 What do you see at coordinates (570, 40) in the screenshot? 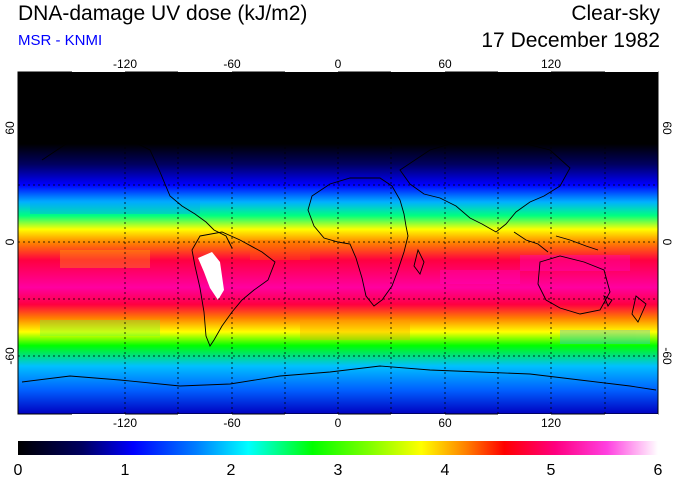
I see `map-date: 17 December 1982` at bounding box center [570, 40].